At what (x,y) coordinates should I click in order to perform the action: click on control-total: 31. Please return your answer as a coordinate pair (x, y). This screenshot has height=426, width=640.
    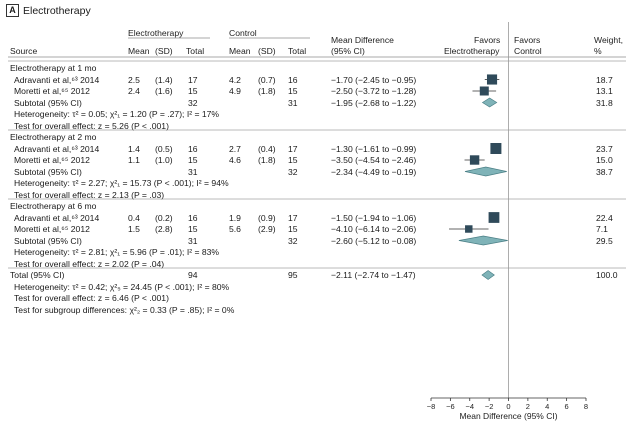
    Looking at the image, I should click on (293, 102).